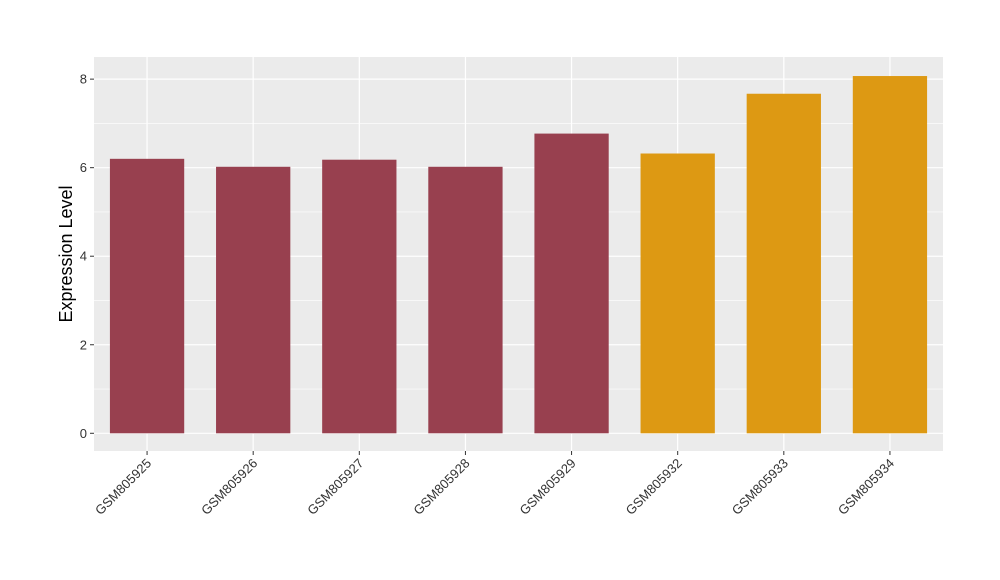 The width and height of the screenshot is (1000, 580). Describe the element at coordinates (547, 487) in the screenshot. I see `x-tick-label: GSM805929` at that location.